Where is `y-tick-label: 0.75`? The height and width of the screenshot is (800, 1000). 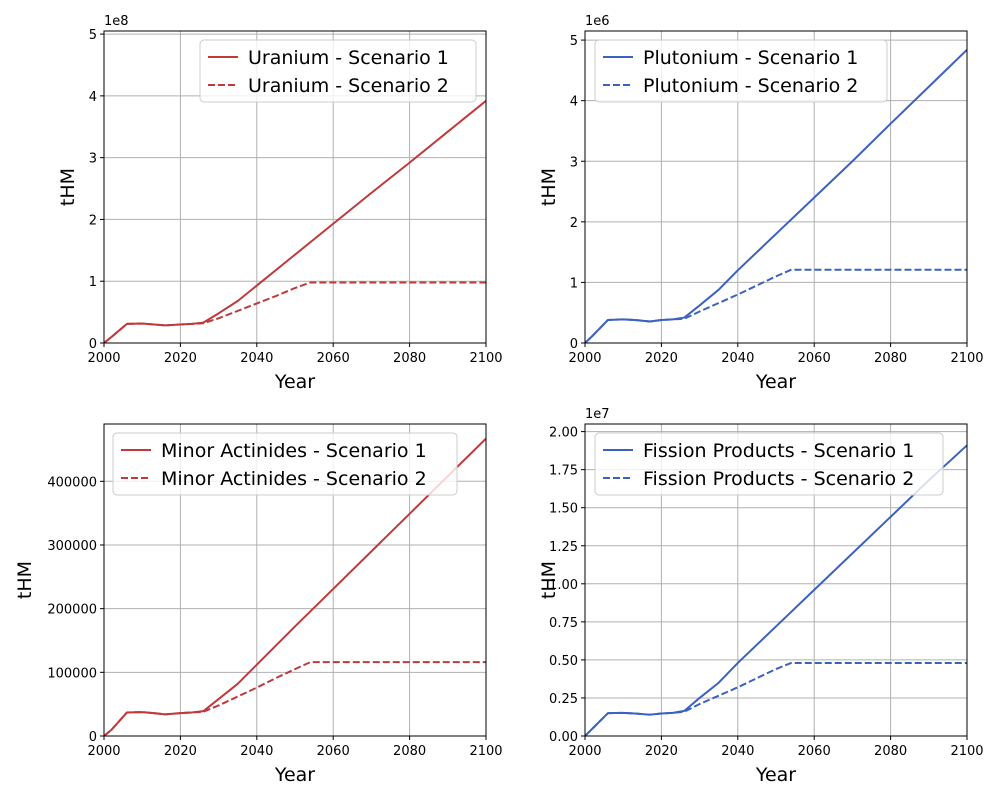 y-tick-label: 0.75 is located at coordinates (563, 623).